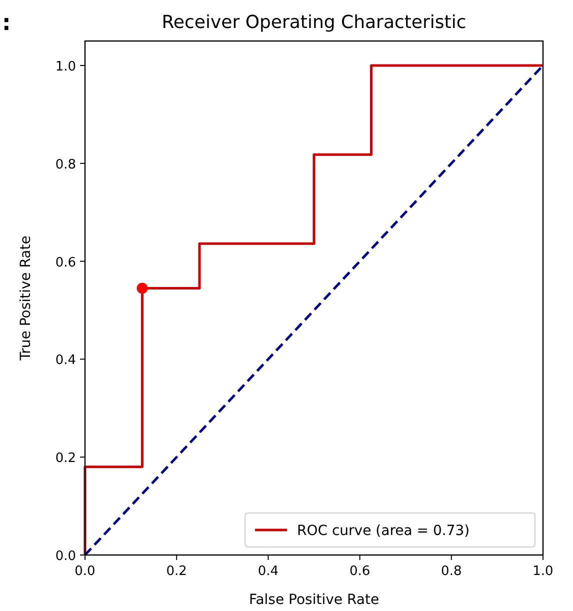 This screenshot has width=573, height=611. What do you see at coordinates (65, 556) in the screenshot?
I see `y-tick-label: 0.0` at bounding box center [65, 556].